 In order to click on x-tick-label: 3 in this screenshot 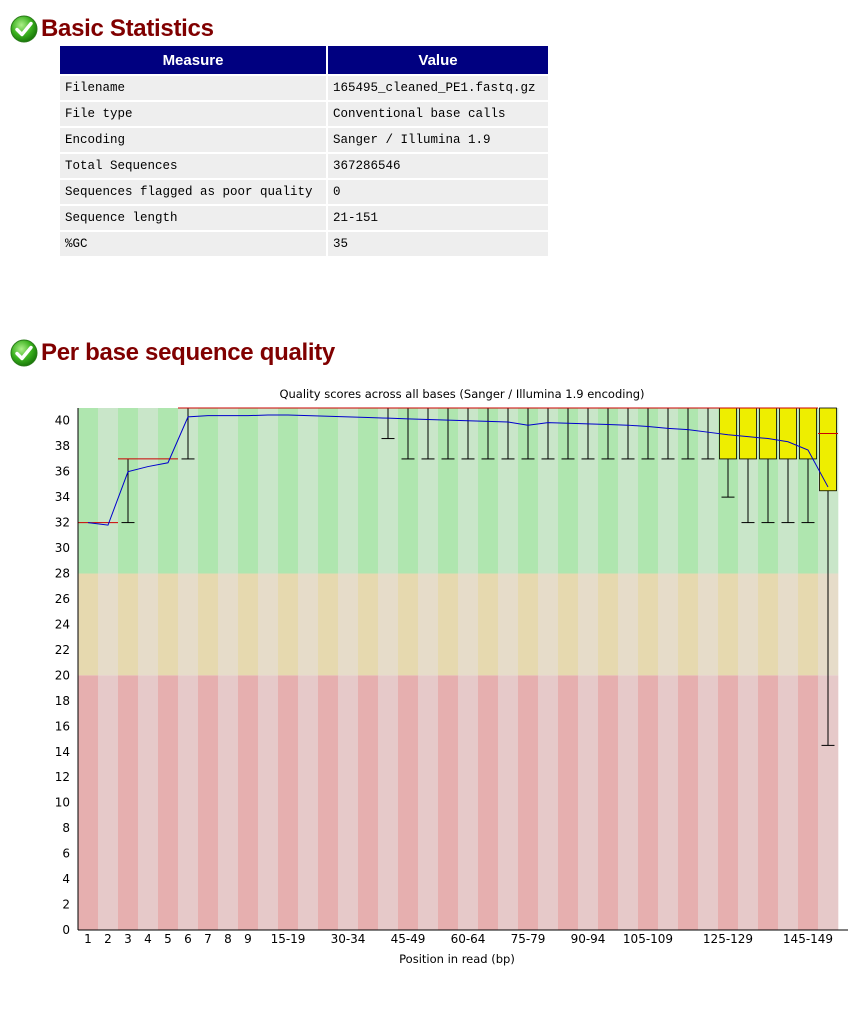, I will do `click(128, 939)`.